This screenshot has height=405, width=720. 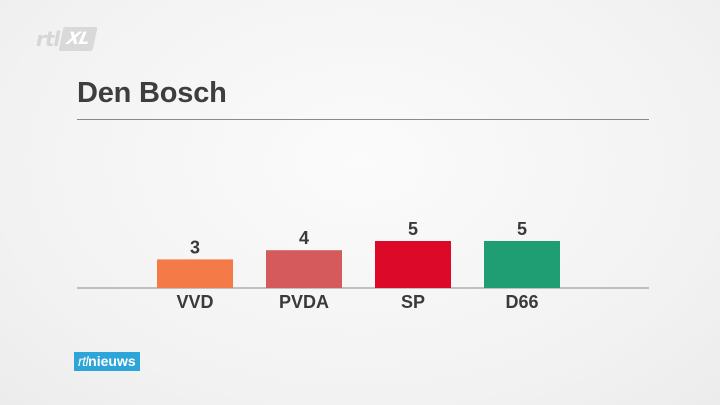 I want to click on category-label-vvd: VVD, so click(x=194, y=302).